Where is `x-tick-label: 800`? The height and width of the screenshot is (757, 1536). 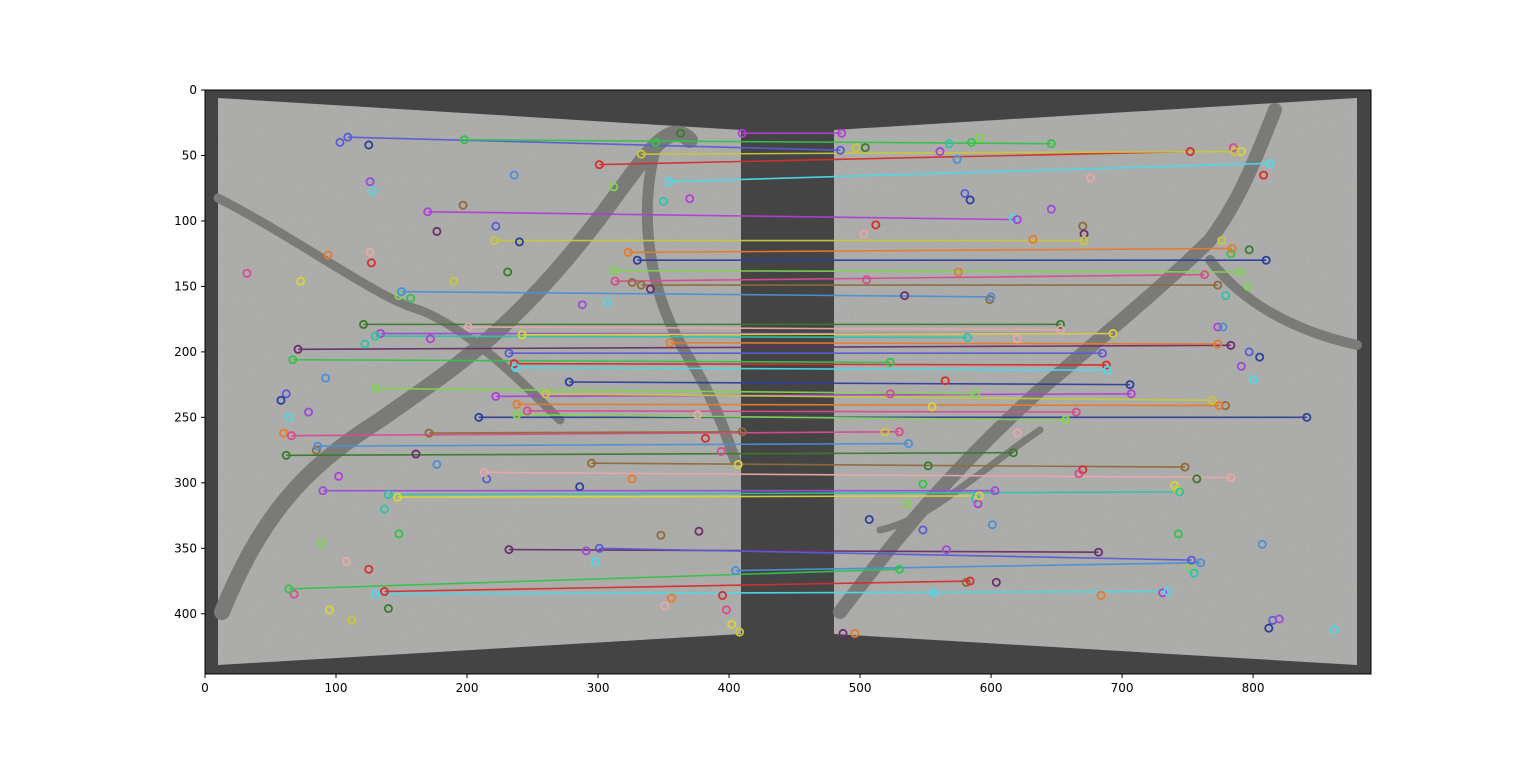
x-tick-label: 800 is located at coordinates (1253, 688).